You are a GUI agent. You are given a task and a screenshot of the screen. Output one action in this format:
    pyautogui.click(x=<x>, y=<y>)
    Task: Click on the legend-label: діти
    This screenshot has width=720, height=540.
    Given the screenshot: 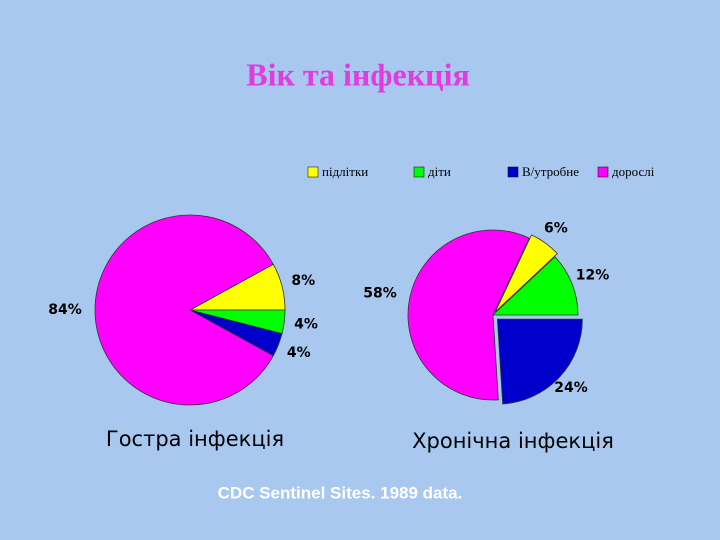 What is the action you would take?
    pyautogui.click(x=439, y=171)
    